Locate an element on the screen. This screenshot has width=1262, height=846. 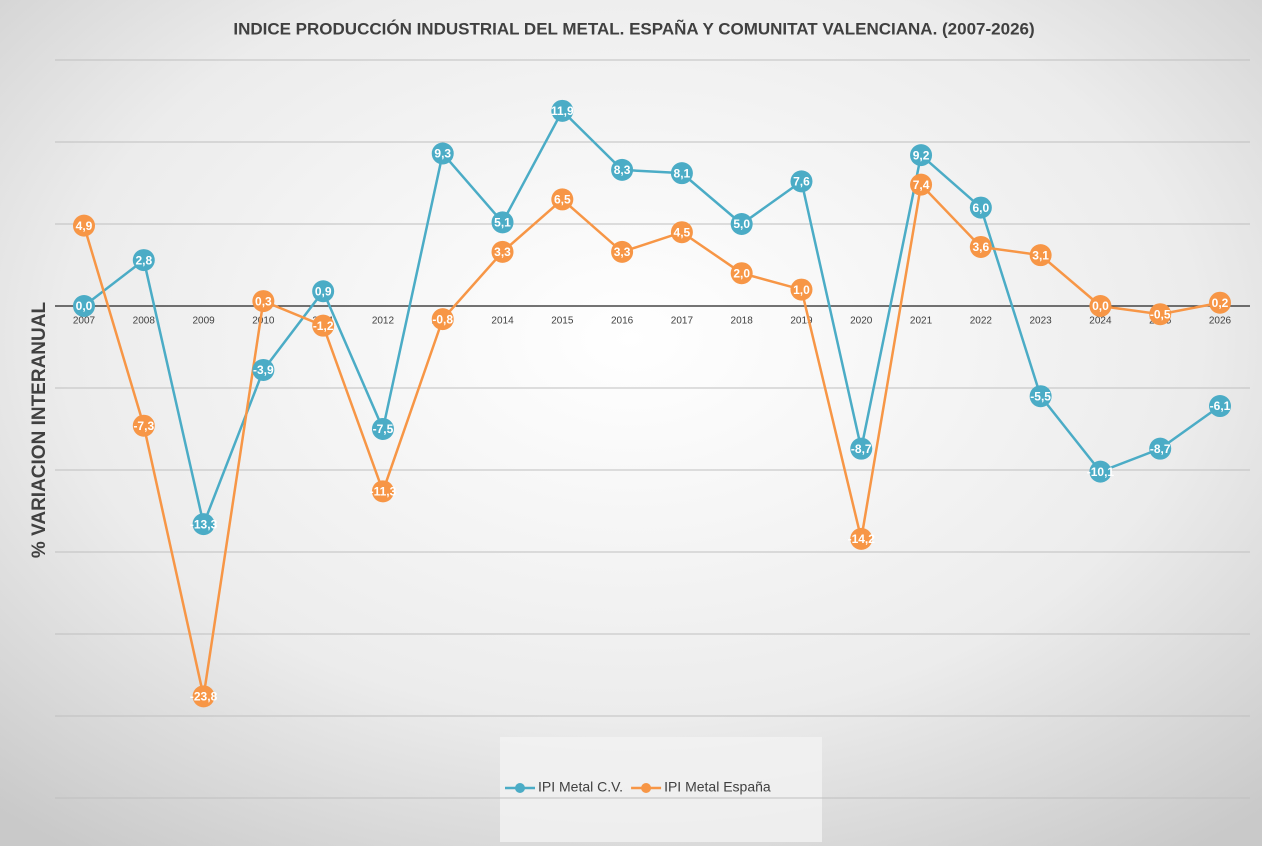
data-label: 7,4 is located at coordinates (921, 185).